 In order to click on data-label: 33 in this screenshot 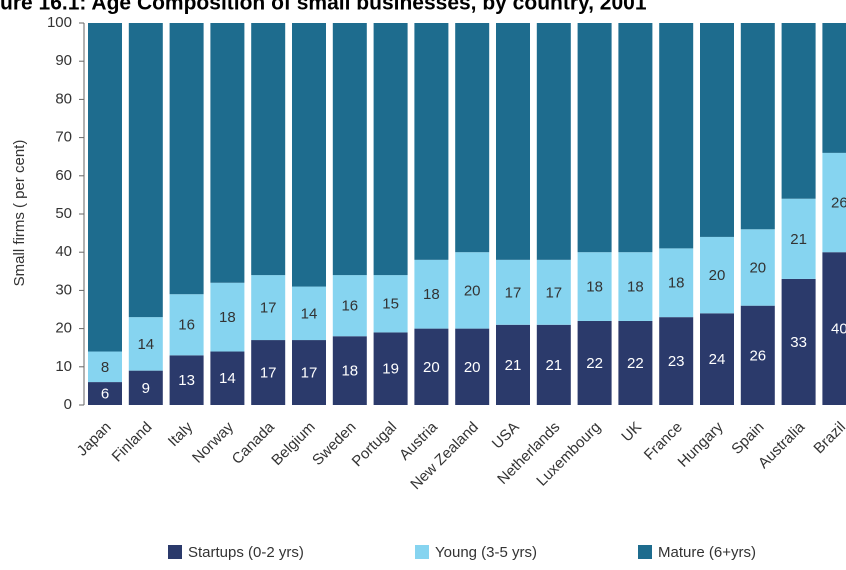, I will do `click(798, 342)`.